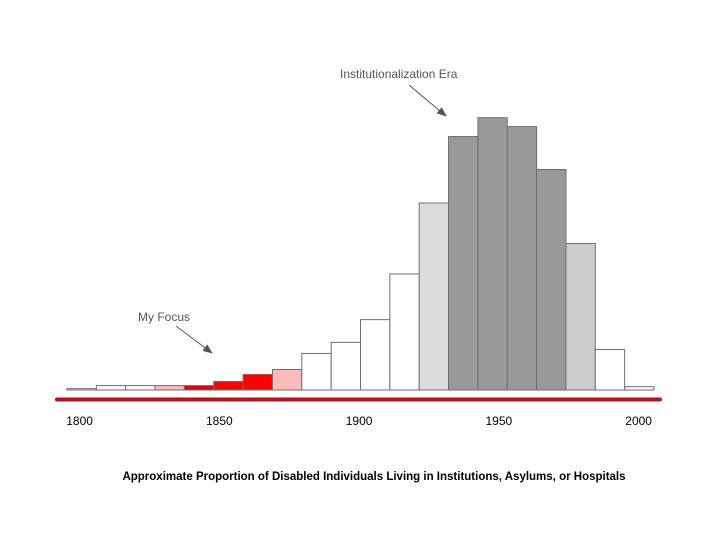  Describe the element at coordinates (399, 74) in the screenshot. I see `annotation-institutionalization-era-label: Institutionalization Era` at that location.